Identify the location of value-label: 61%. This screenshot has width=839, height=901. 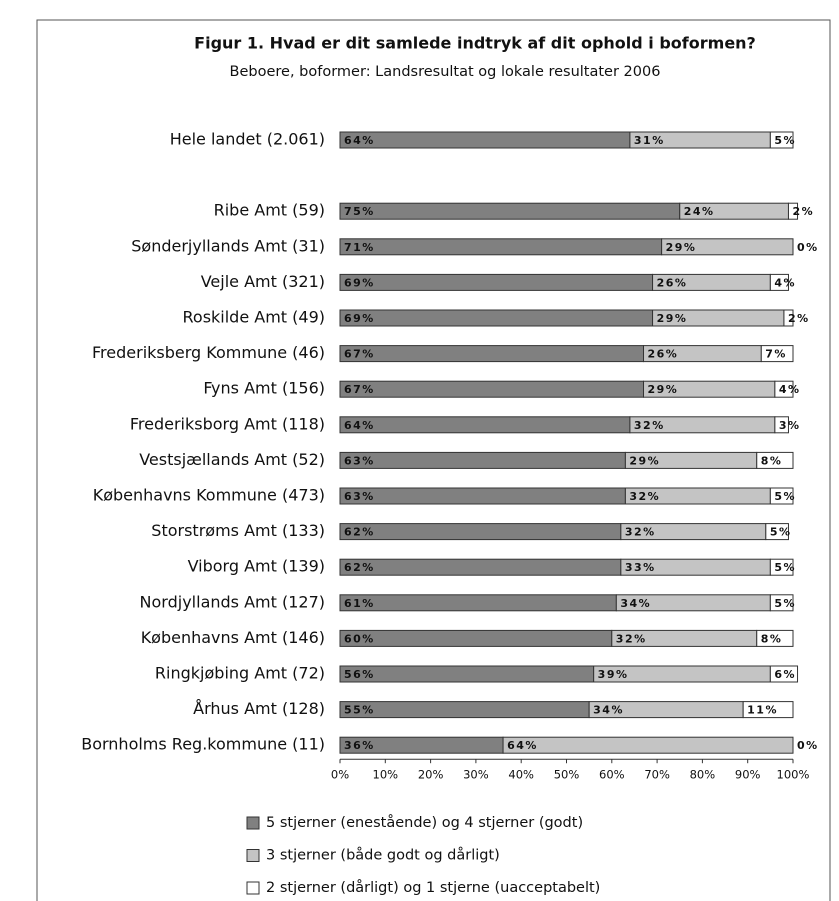
(359, 603).